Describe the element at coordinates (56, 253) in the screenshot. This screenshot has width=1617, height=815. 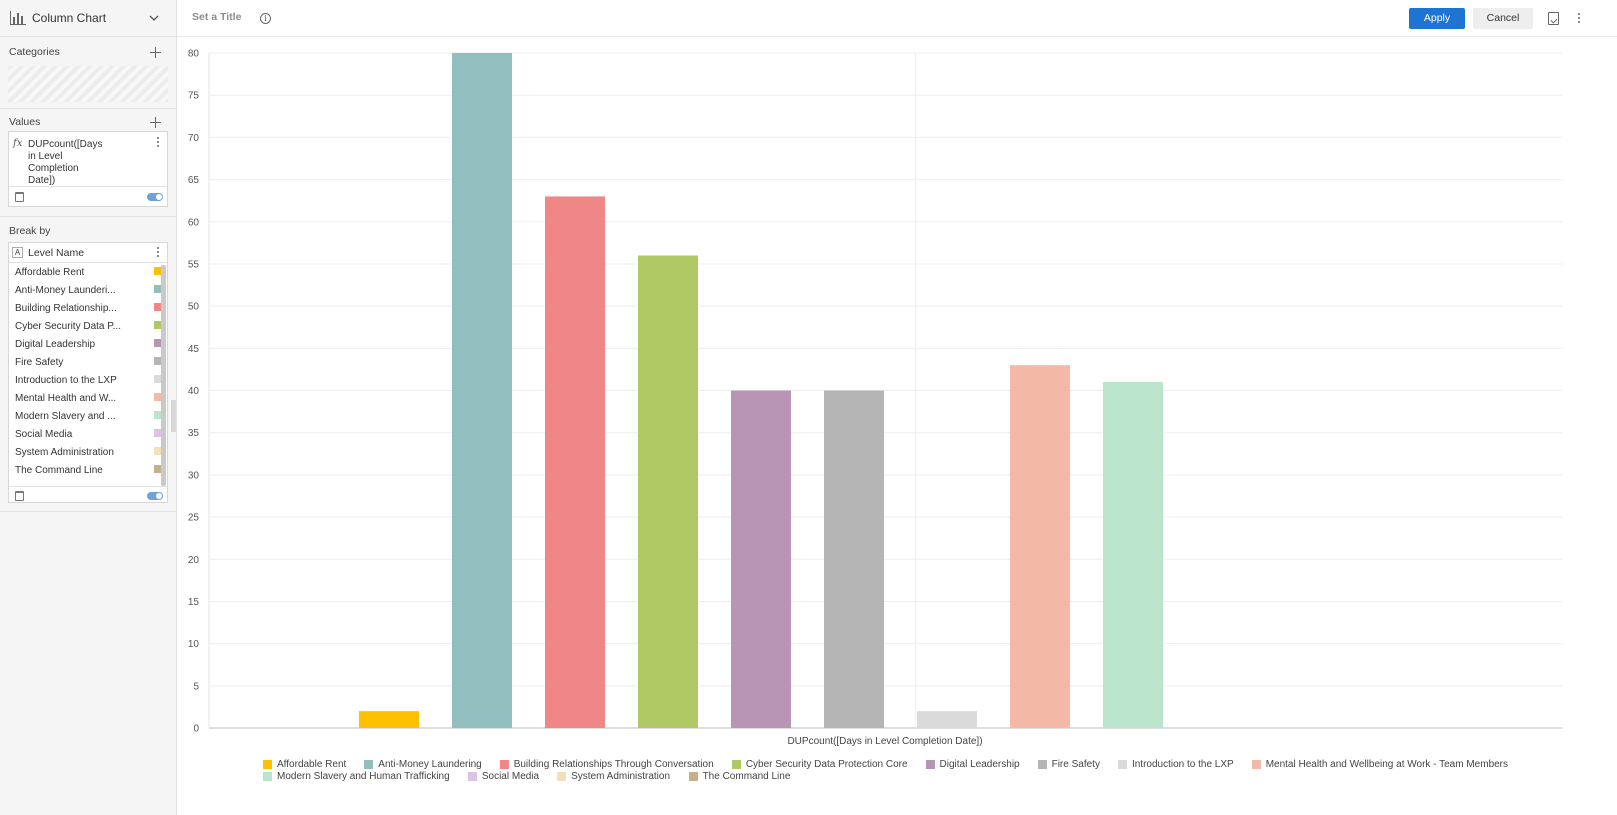
I see `break-by-field-name: Level Name` at that location.